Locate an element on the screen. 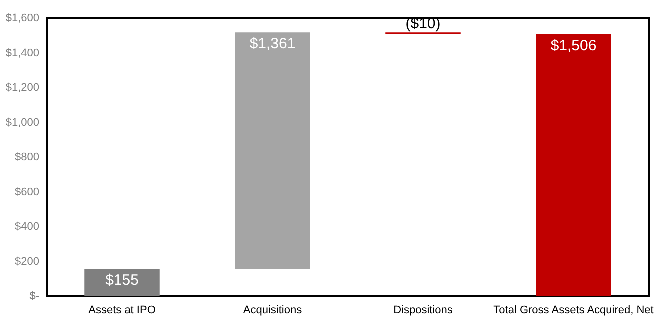  data-label: $1,506 is located at coordinates (573, 45).